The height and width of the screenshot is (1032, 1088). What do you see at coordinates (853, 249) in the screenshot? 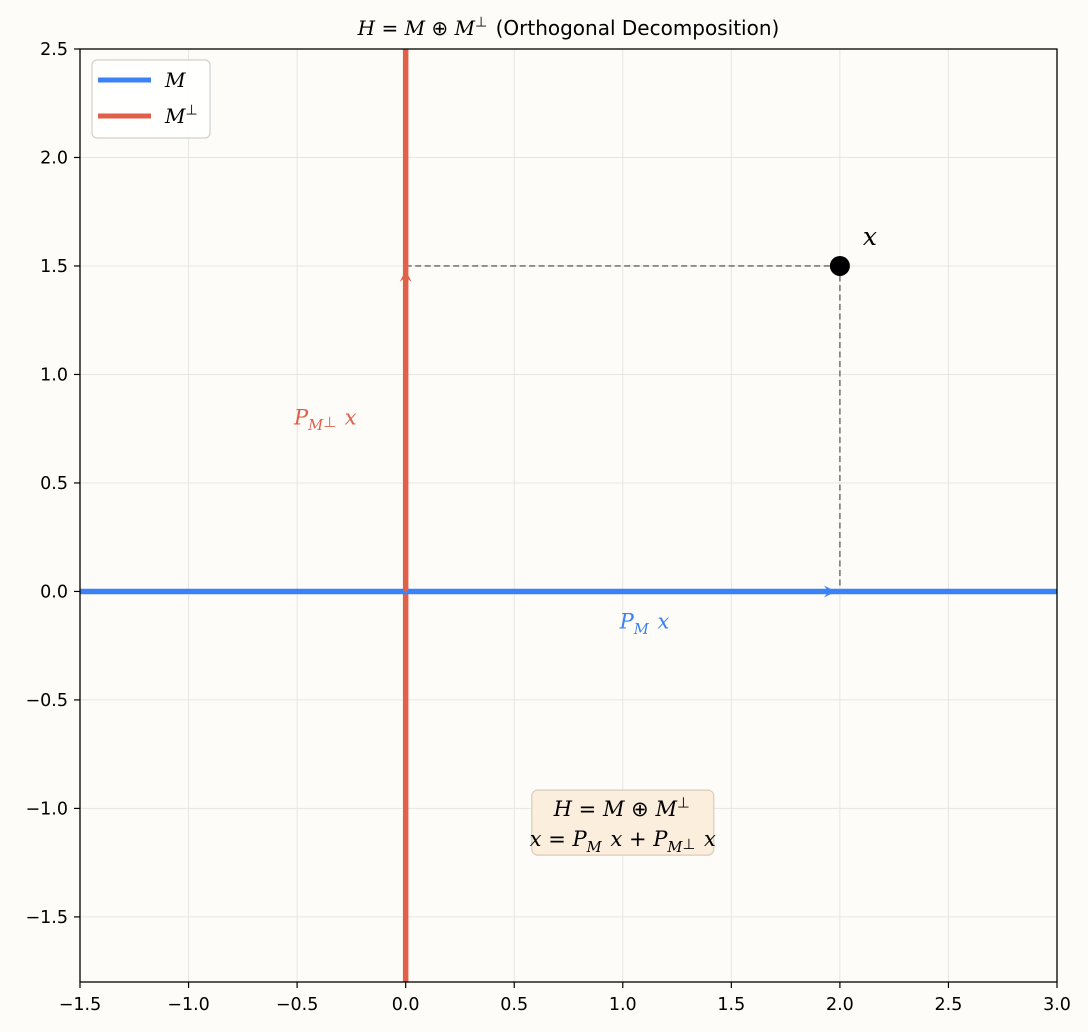
I see `points: x` at bounding box center [853, 249].